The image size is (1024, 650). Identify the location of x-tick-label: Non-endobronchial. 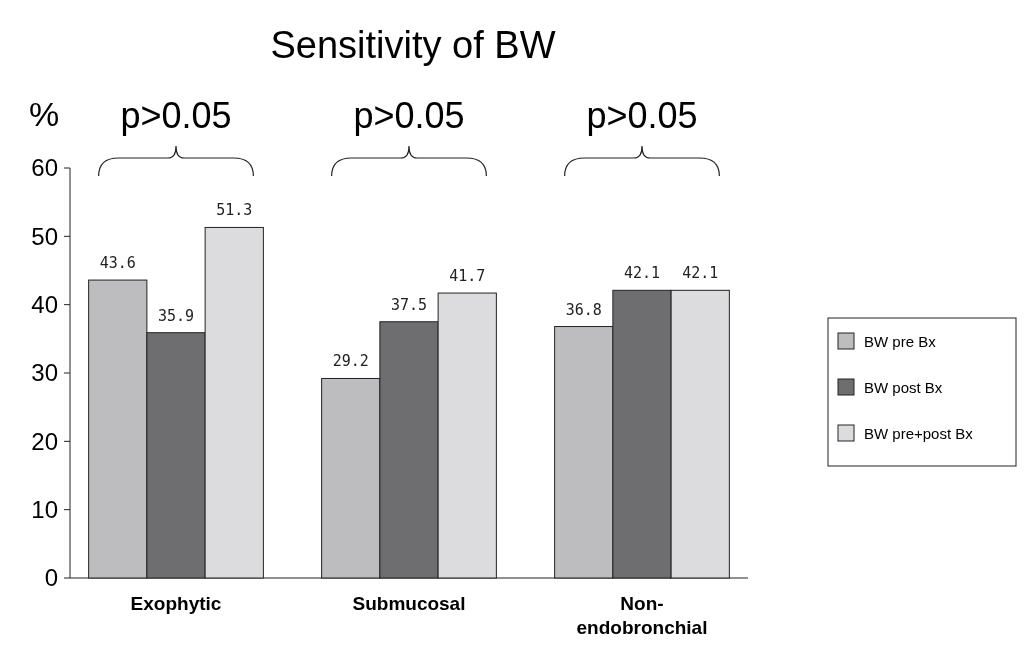
(642, 615).